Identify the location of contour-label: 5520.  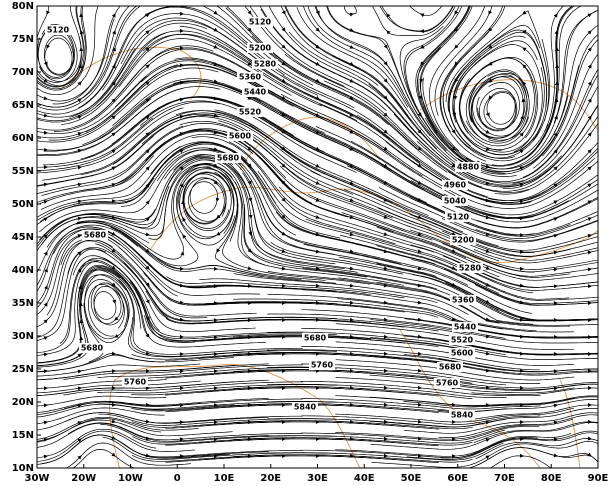
(250, 112).